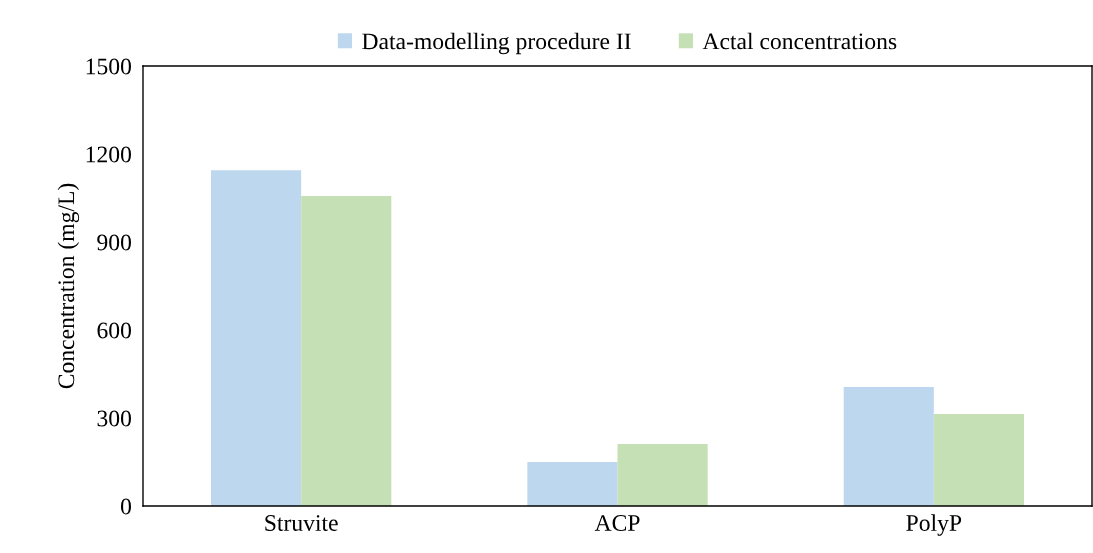 This screenshot has height=553, width=1093. I want to click on x-tick-label: Struvite, so click(301, 523).